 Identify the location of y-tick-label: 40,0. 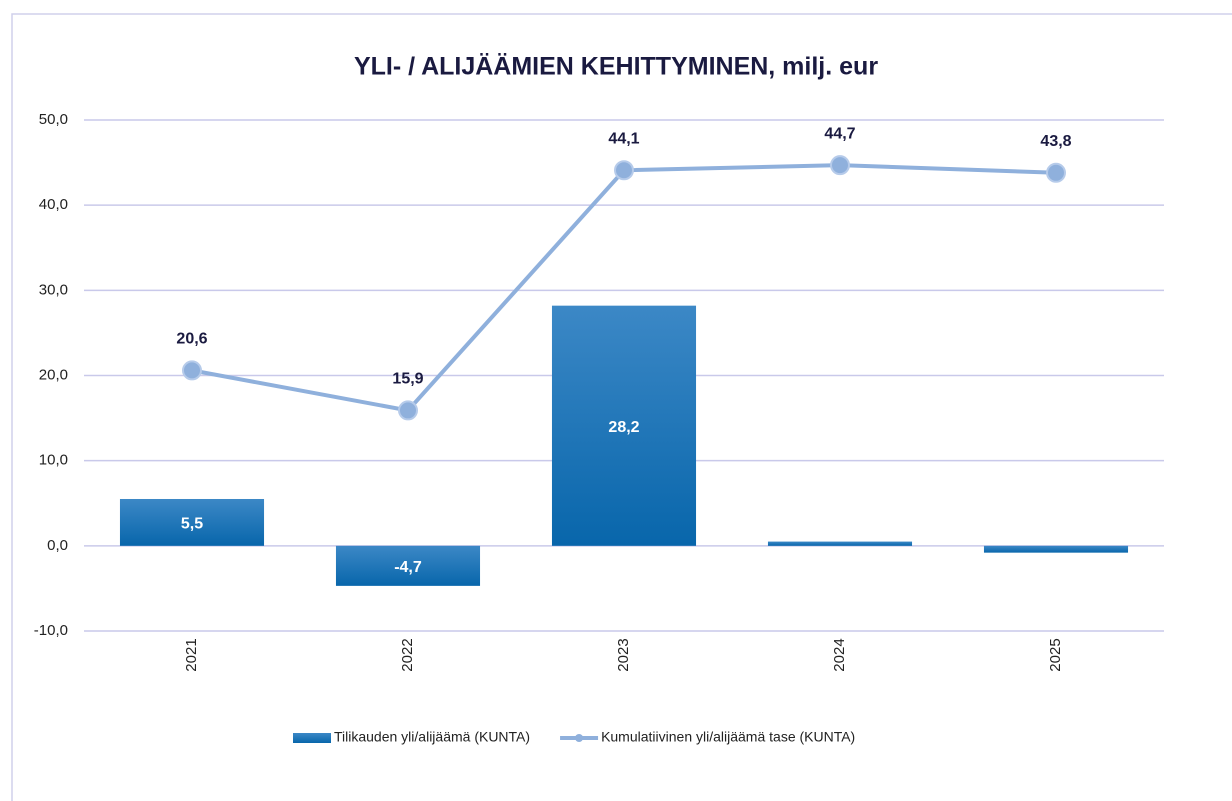
(53, 204).